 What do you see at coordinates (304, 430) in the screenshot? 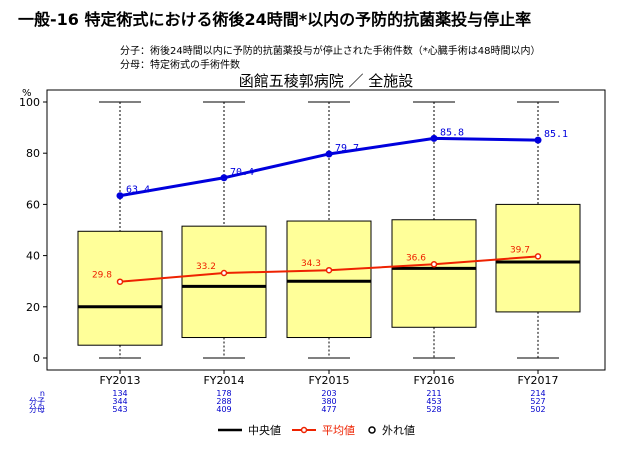
I see `legend-mean-swatch-point` at bounding box center [304, 430].